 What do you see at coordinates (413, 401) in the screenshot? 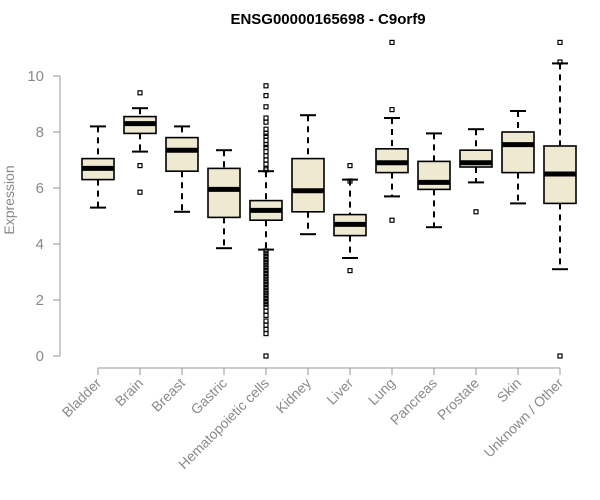
I see `x-tick-label: Pancreas` at bounding box center [413, 401].